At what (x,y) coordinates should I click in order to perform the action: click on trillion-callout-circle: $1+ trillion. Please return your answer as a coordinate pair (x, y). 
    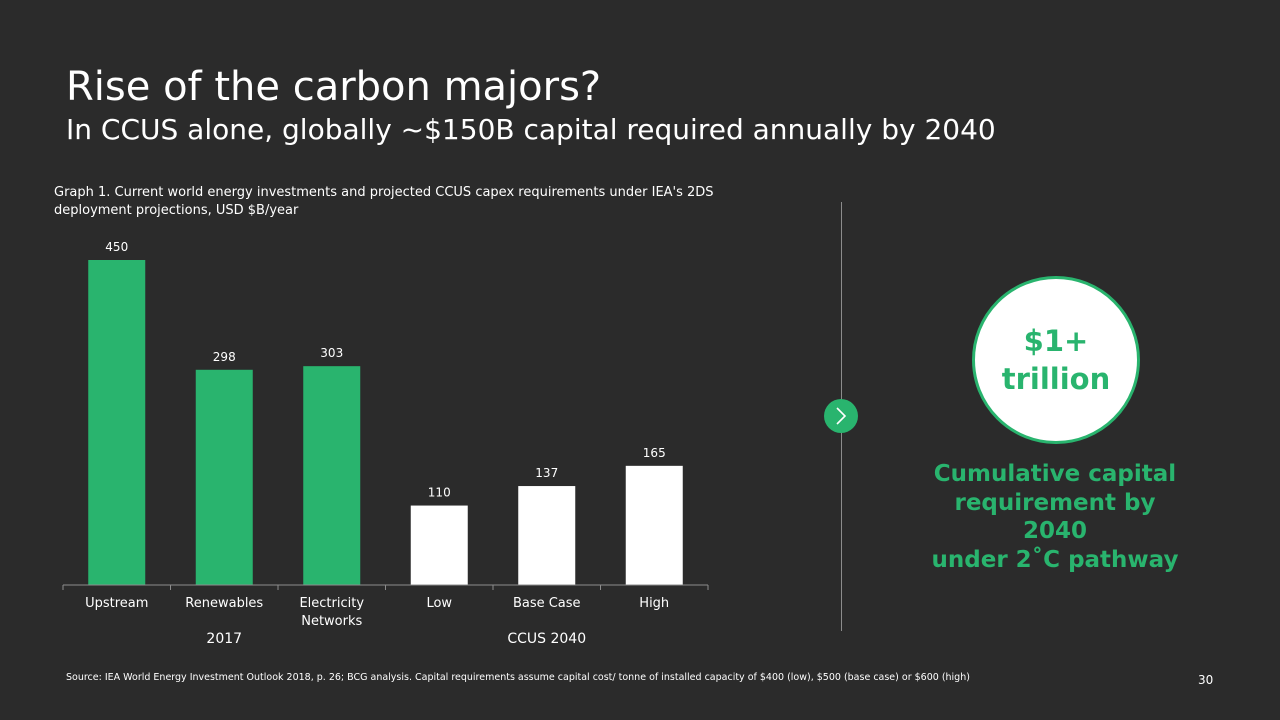
    Looking at the image, I should click on (1056, 360).